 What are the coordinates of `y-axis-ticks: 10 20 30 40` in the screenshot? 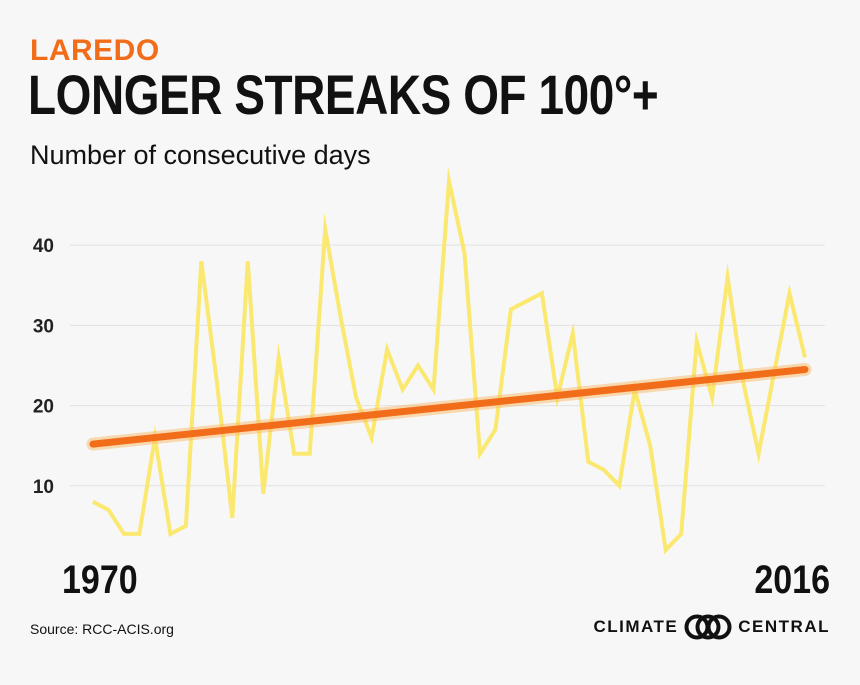 It's located at (43, 367).